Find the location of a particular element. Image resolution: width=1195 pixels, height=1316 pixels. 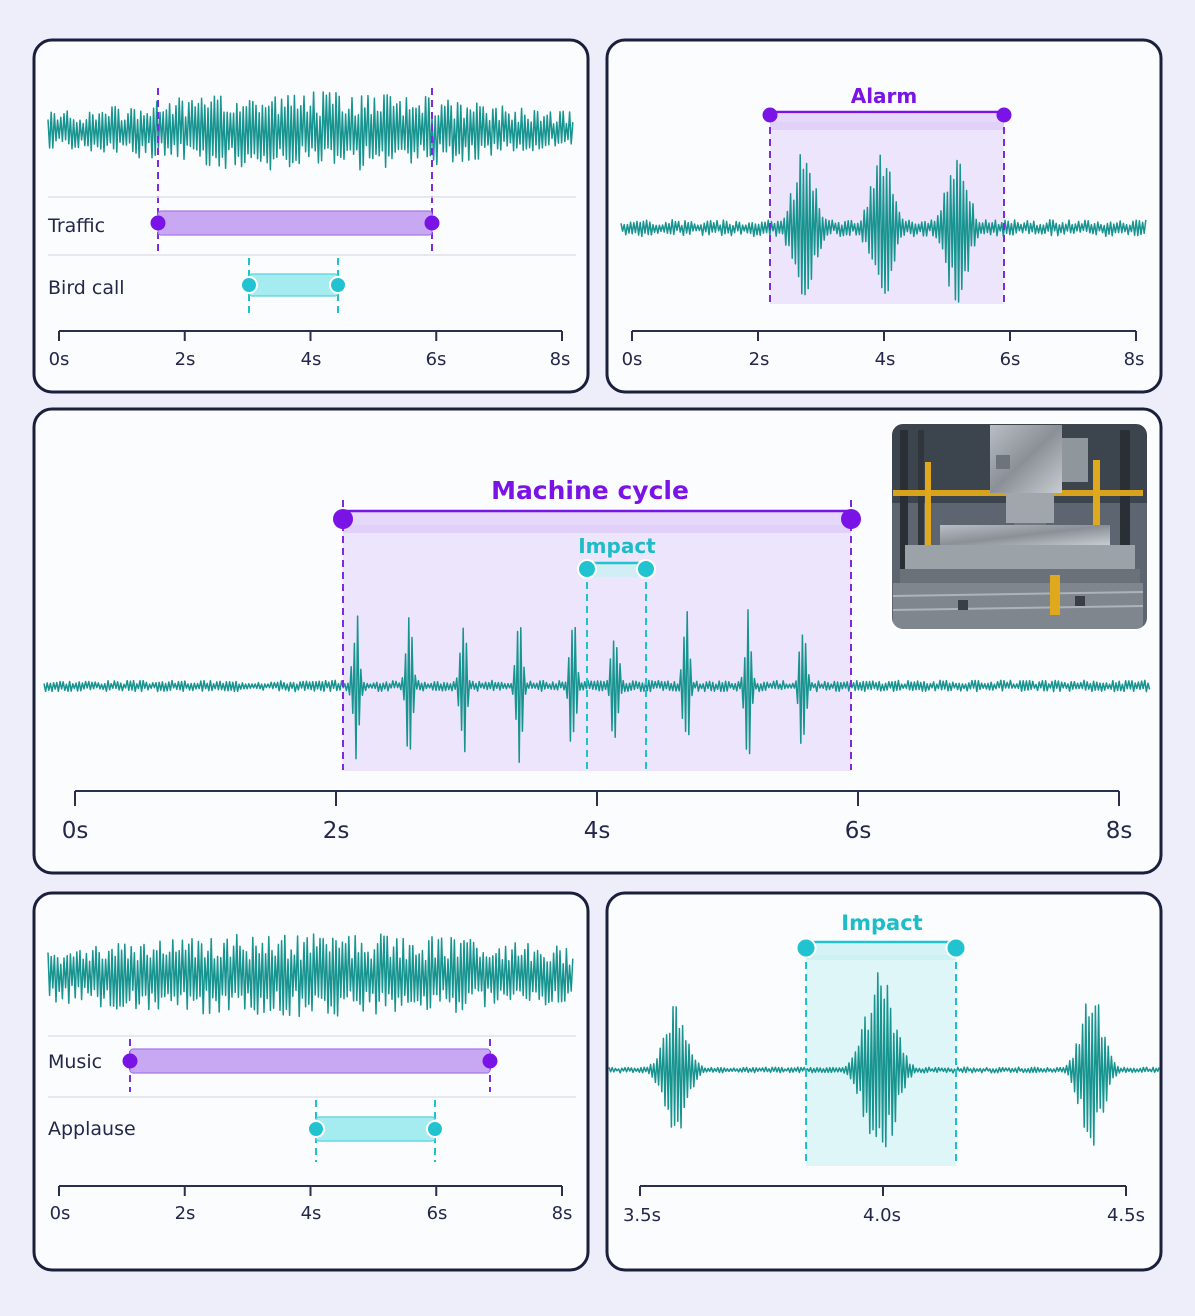

row-label-music: Music is located at coordinates (75, 1062).